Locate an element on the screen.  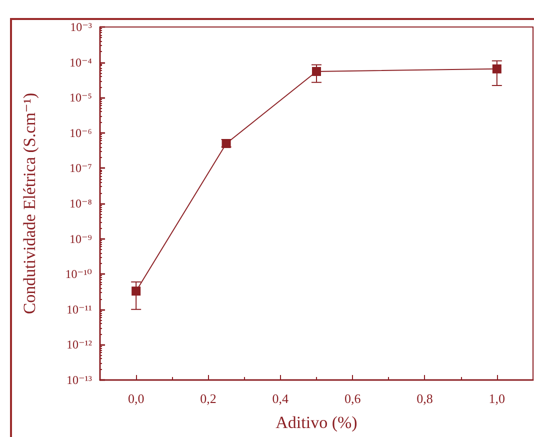
y-tick-label: 10⁻⁹ is located at coordinates (80, 239).